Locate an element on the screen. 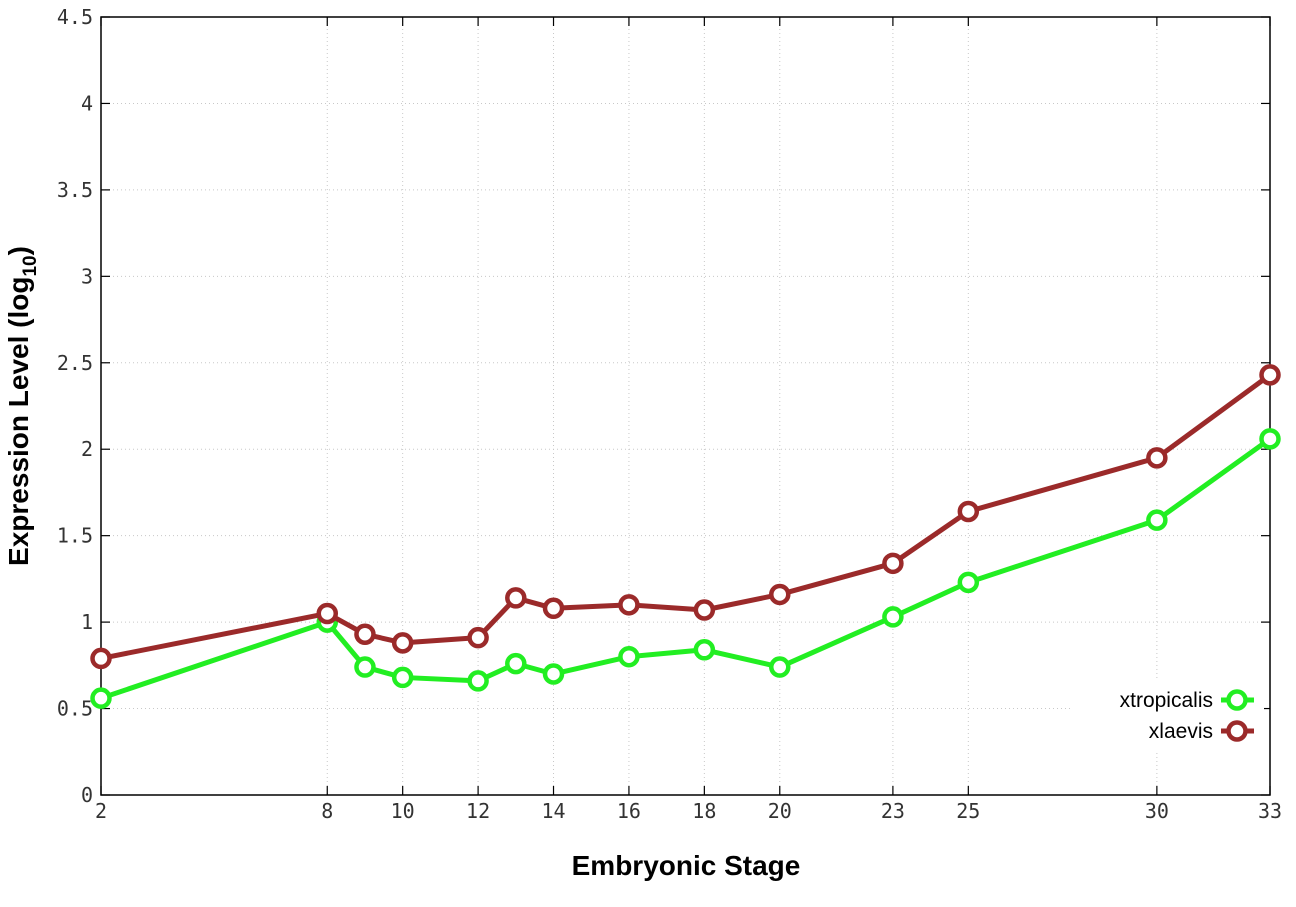 Image resolution: width=1296 pixels, height=907 pixels. x-tick-label: 12 is located at coordinates (478, 811).